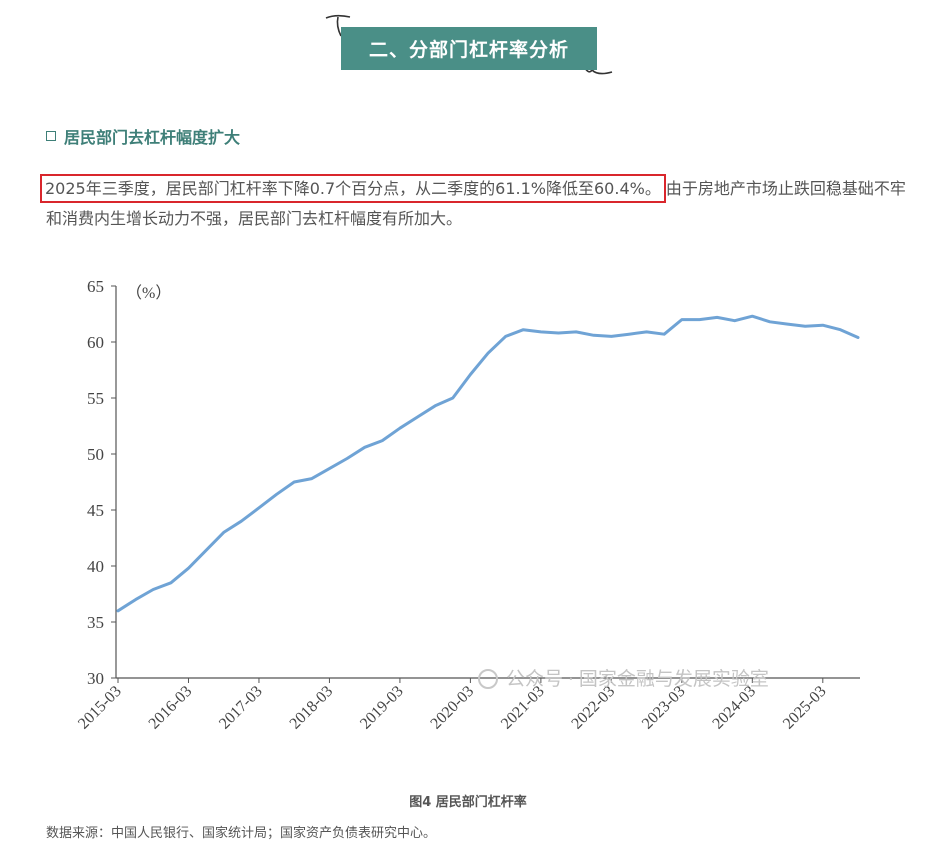 The height and width of the screenshot is (848, 936). I want to click on x-tick-label: 2023-03, so click(664, 708).